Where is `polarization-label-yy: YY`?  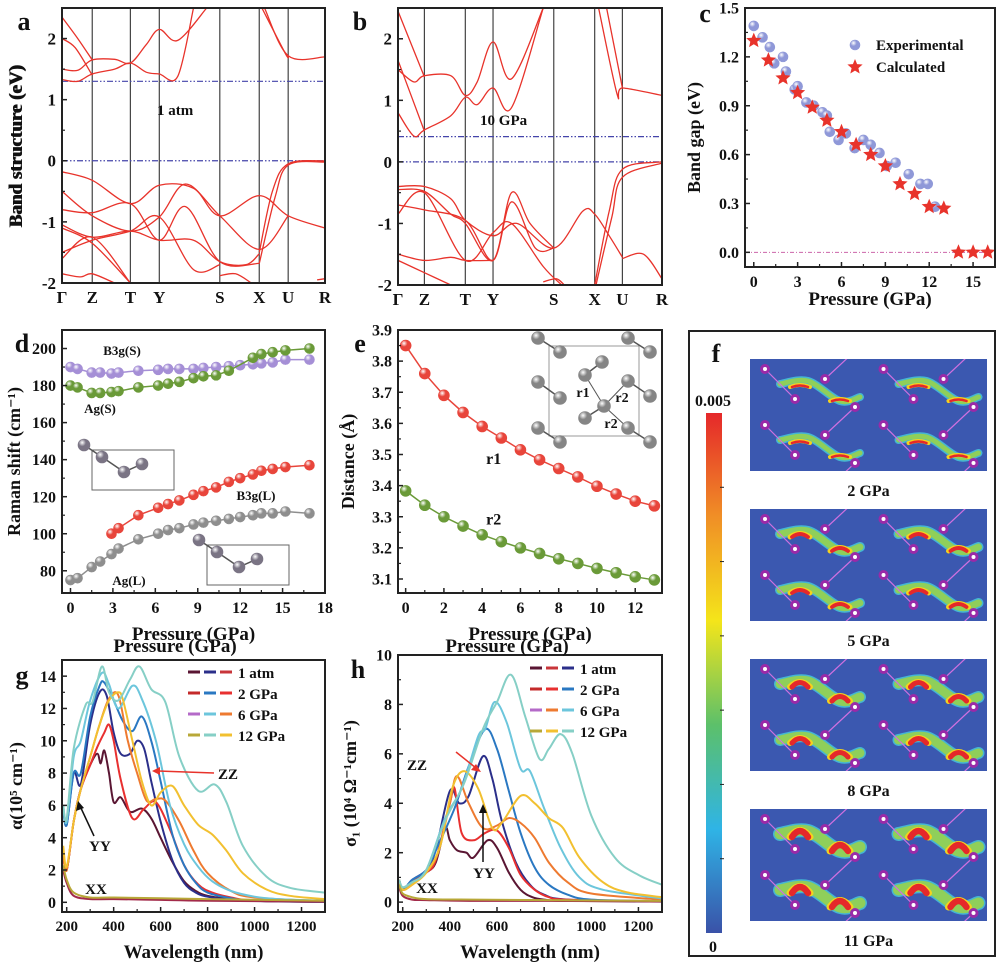 polarization-label-yy: YY is located at coordinates (100, 847).